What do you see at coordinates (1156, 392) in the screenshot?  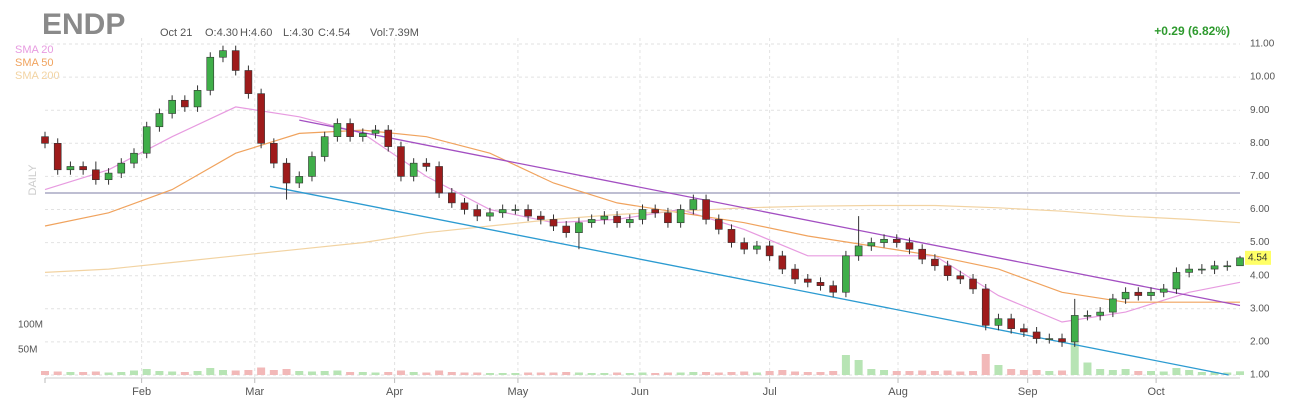 I see `x-tick-label: Oct` at bounding box center [1156, 392].